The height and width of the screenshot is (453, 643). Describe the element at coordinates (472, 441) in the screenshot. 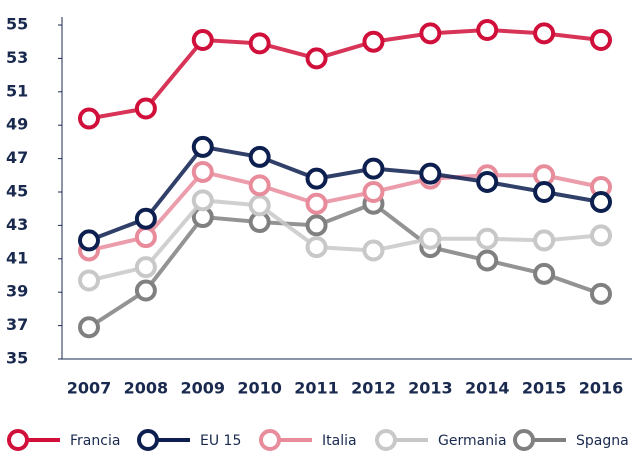

I see `legend-label: Germania` at that location.